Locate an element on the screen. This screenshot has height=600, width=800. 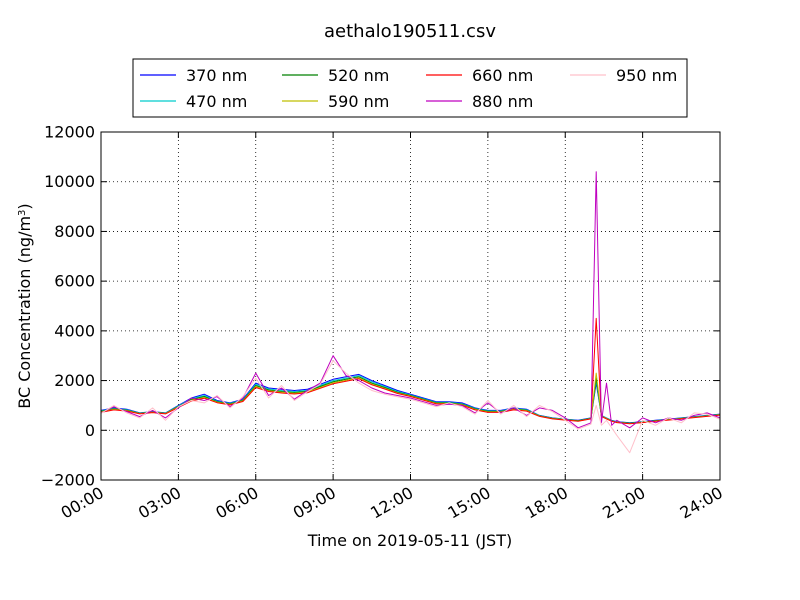
y-tick-label: 2000 is located at coordinates (74, 380).